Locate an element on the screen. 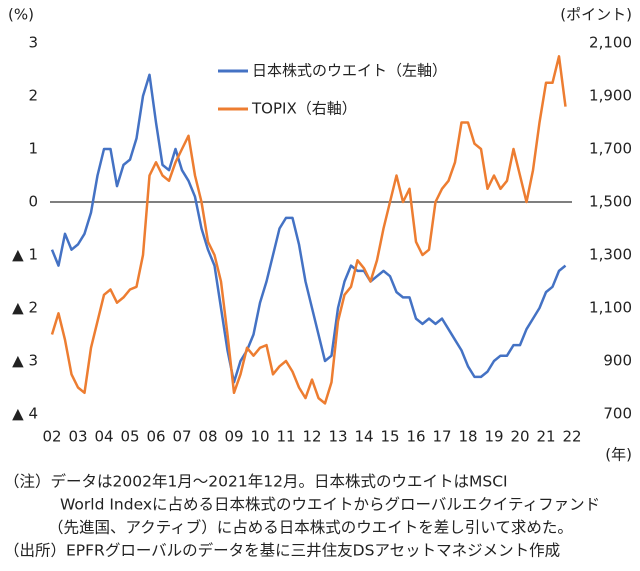  x-tick-label: 12 is located at coordinates (311, 437).